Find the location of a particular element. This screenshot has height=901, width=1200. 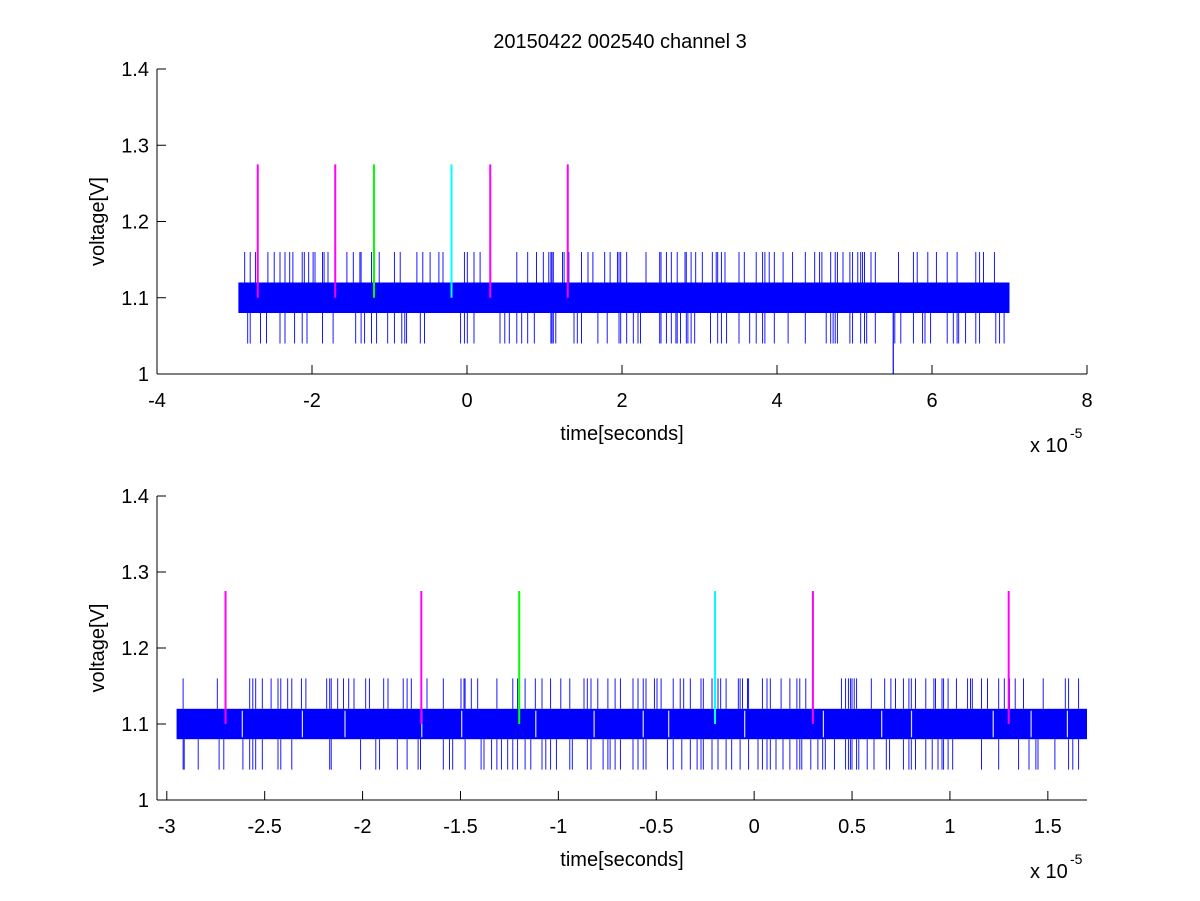

x-tick-label: -1.5 is located at coordinates (460, 827).